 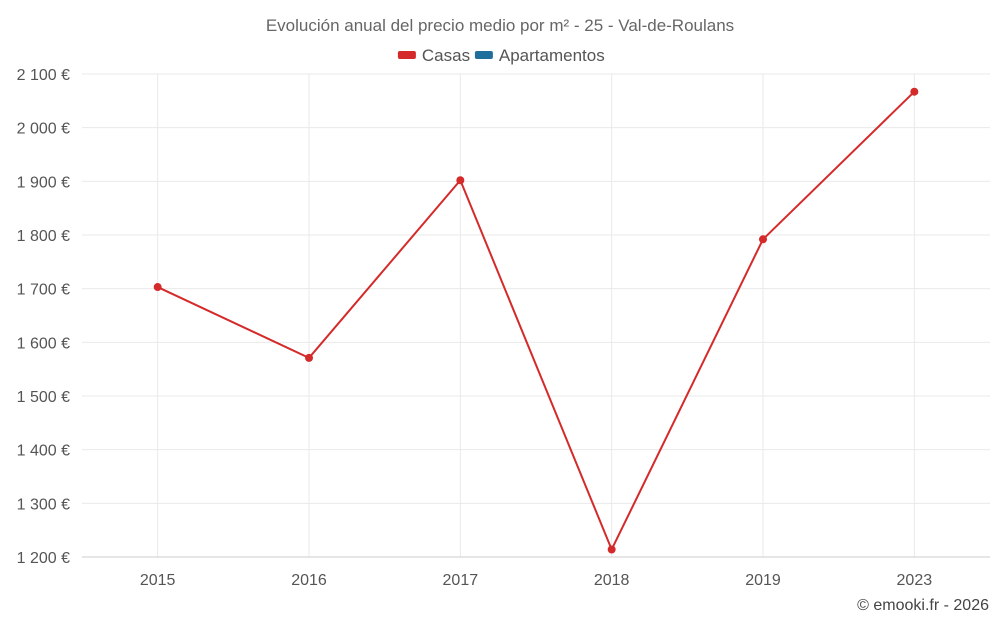 What do you see at coordinates (915, 580) in the screenshot?
I see `x-tick-label: 2023` at bounding box center [915, 580].